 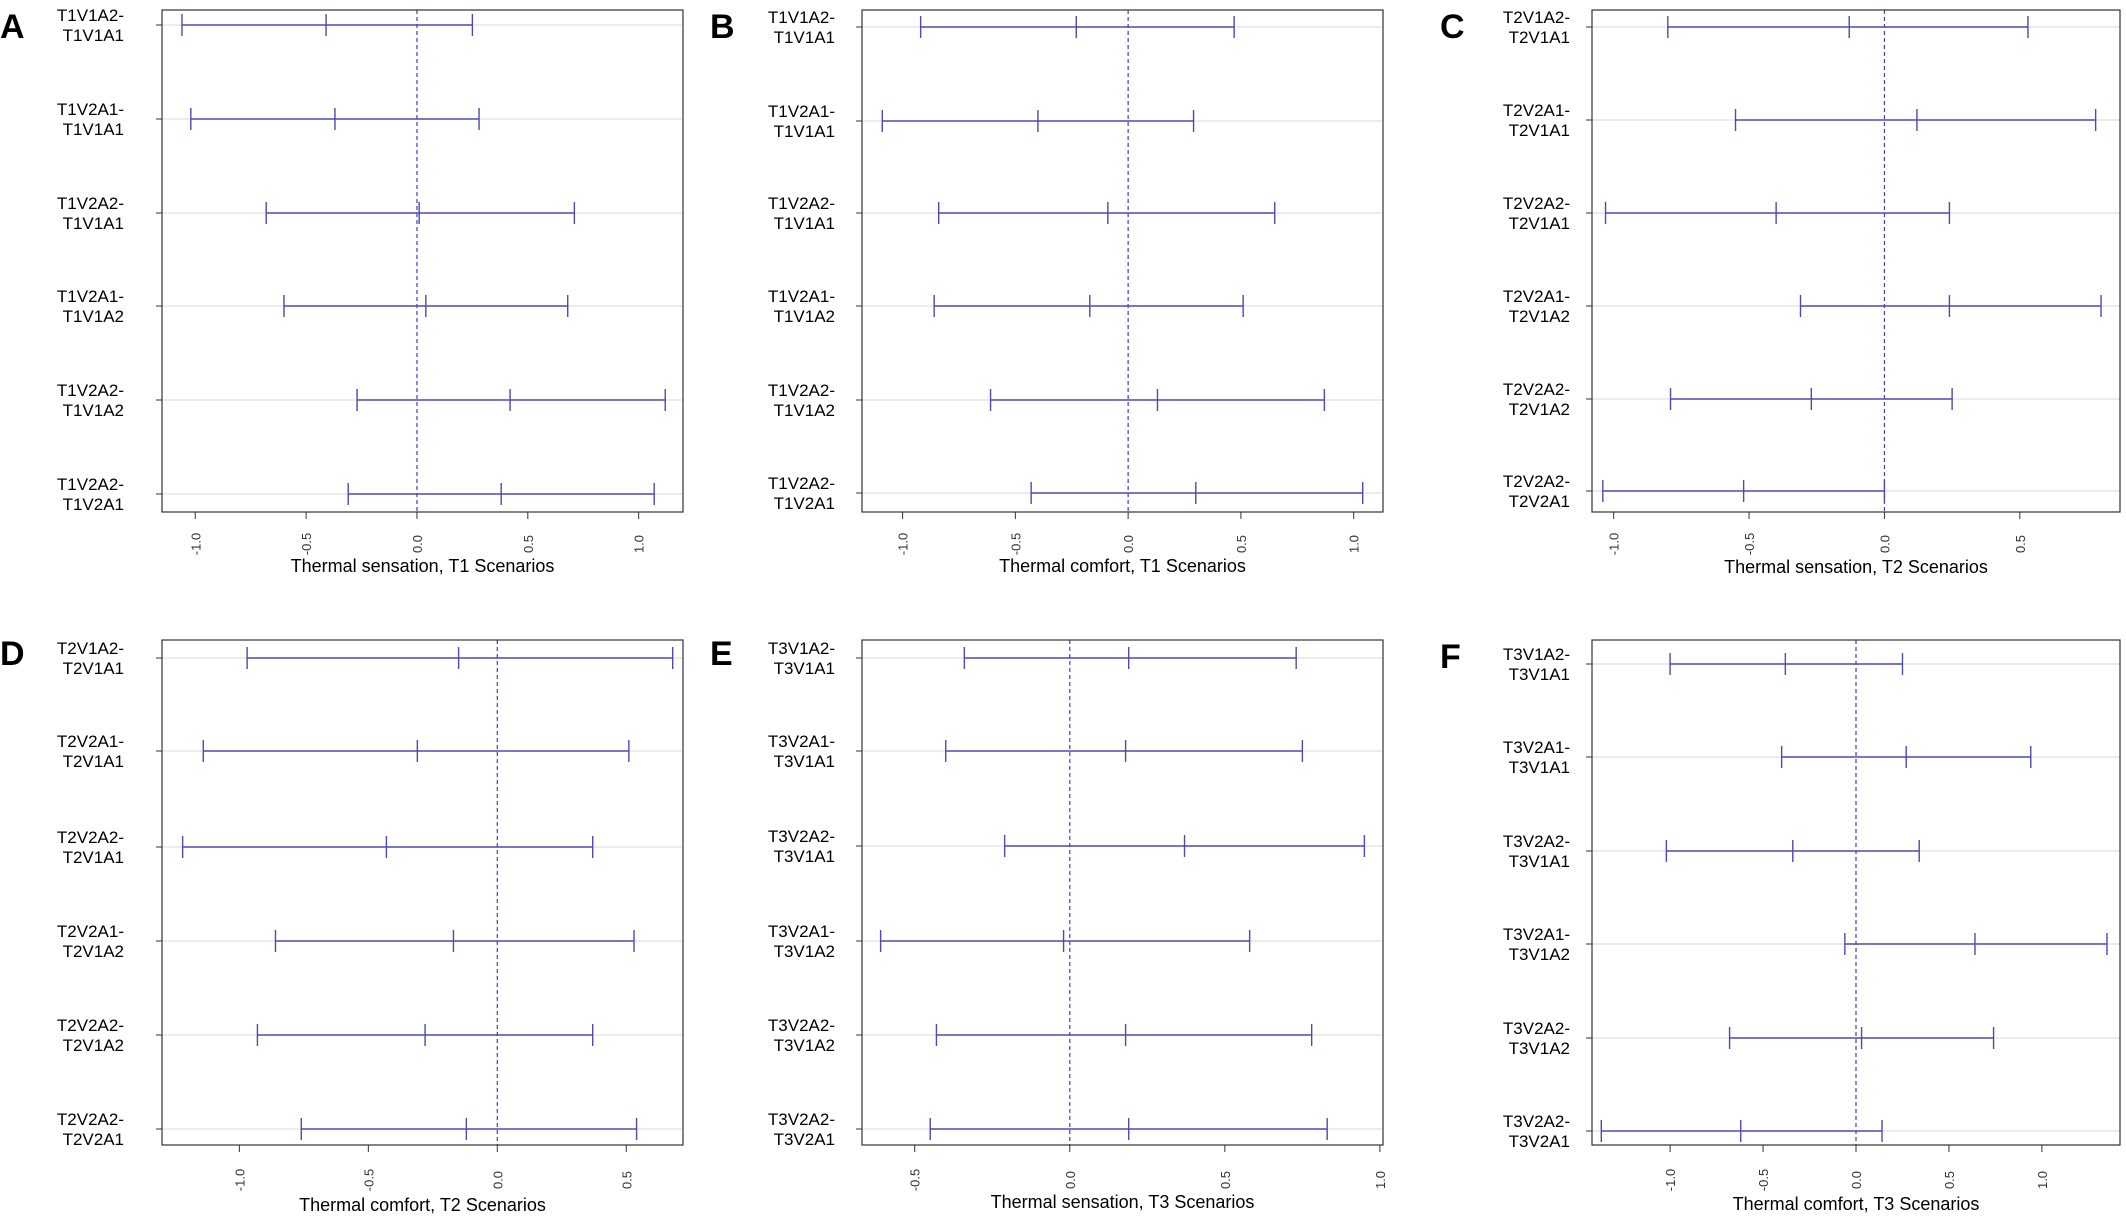 I want to click on x-tick-label-a-4: 1.0, so click(x=639, y=544).